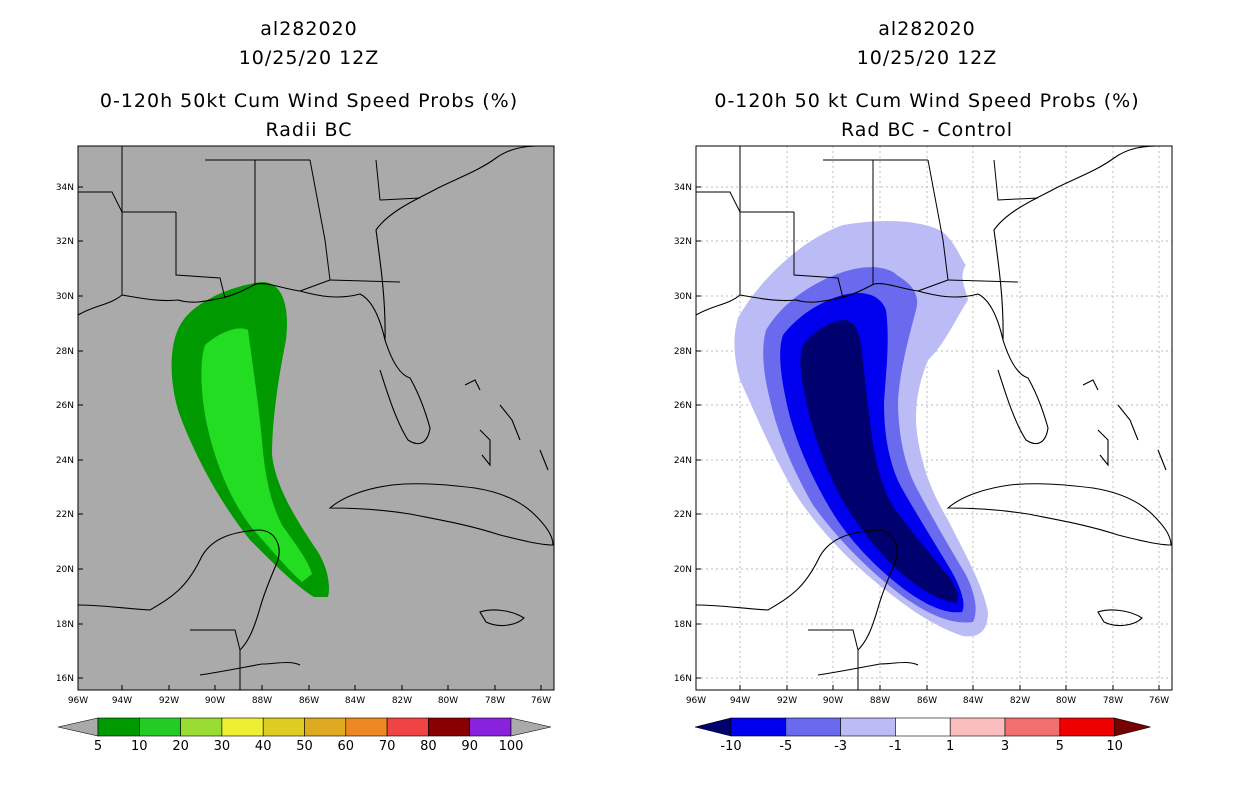 The image size is (1236, 800). Describe the element at coordinates (428, 746) in the screenshot. I see `colorbar-label: 80` at that location.